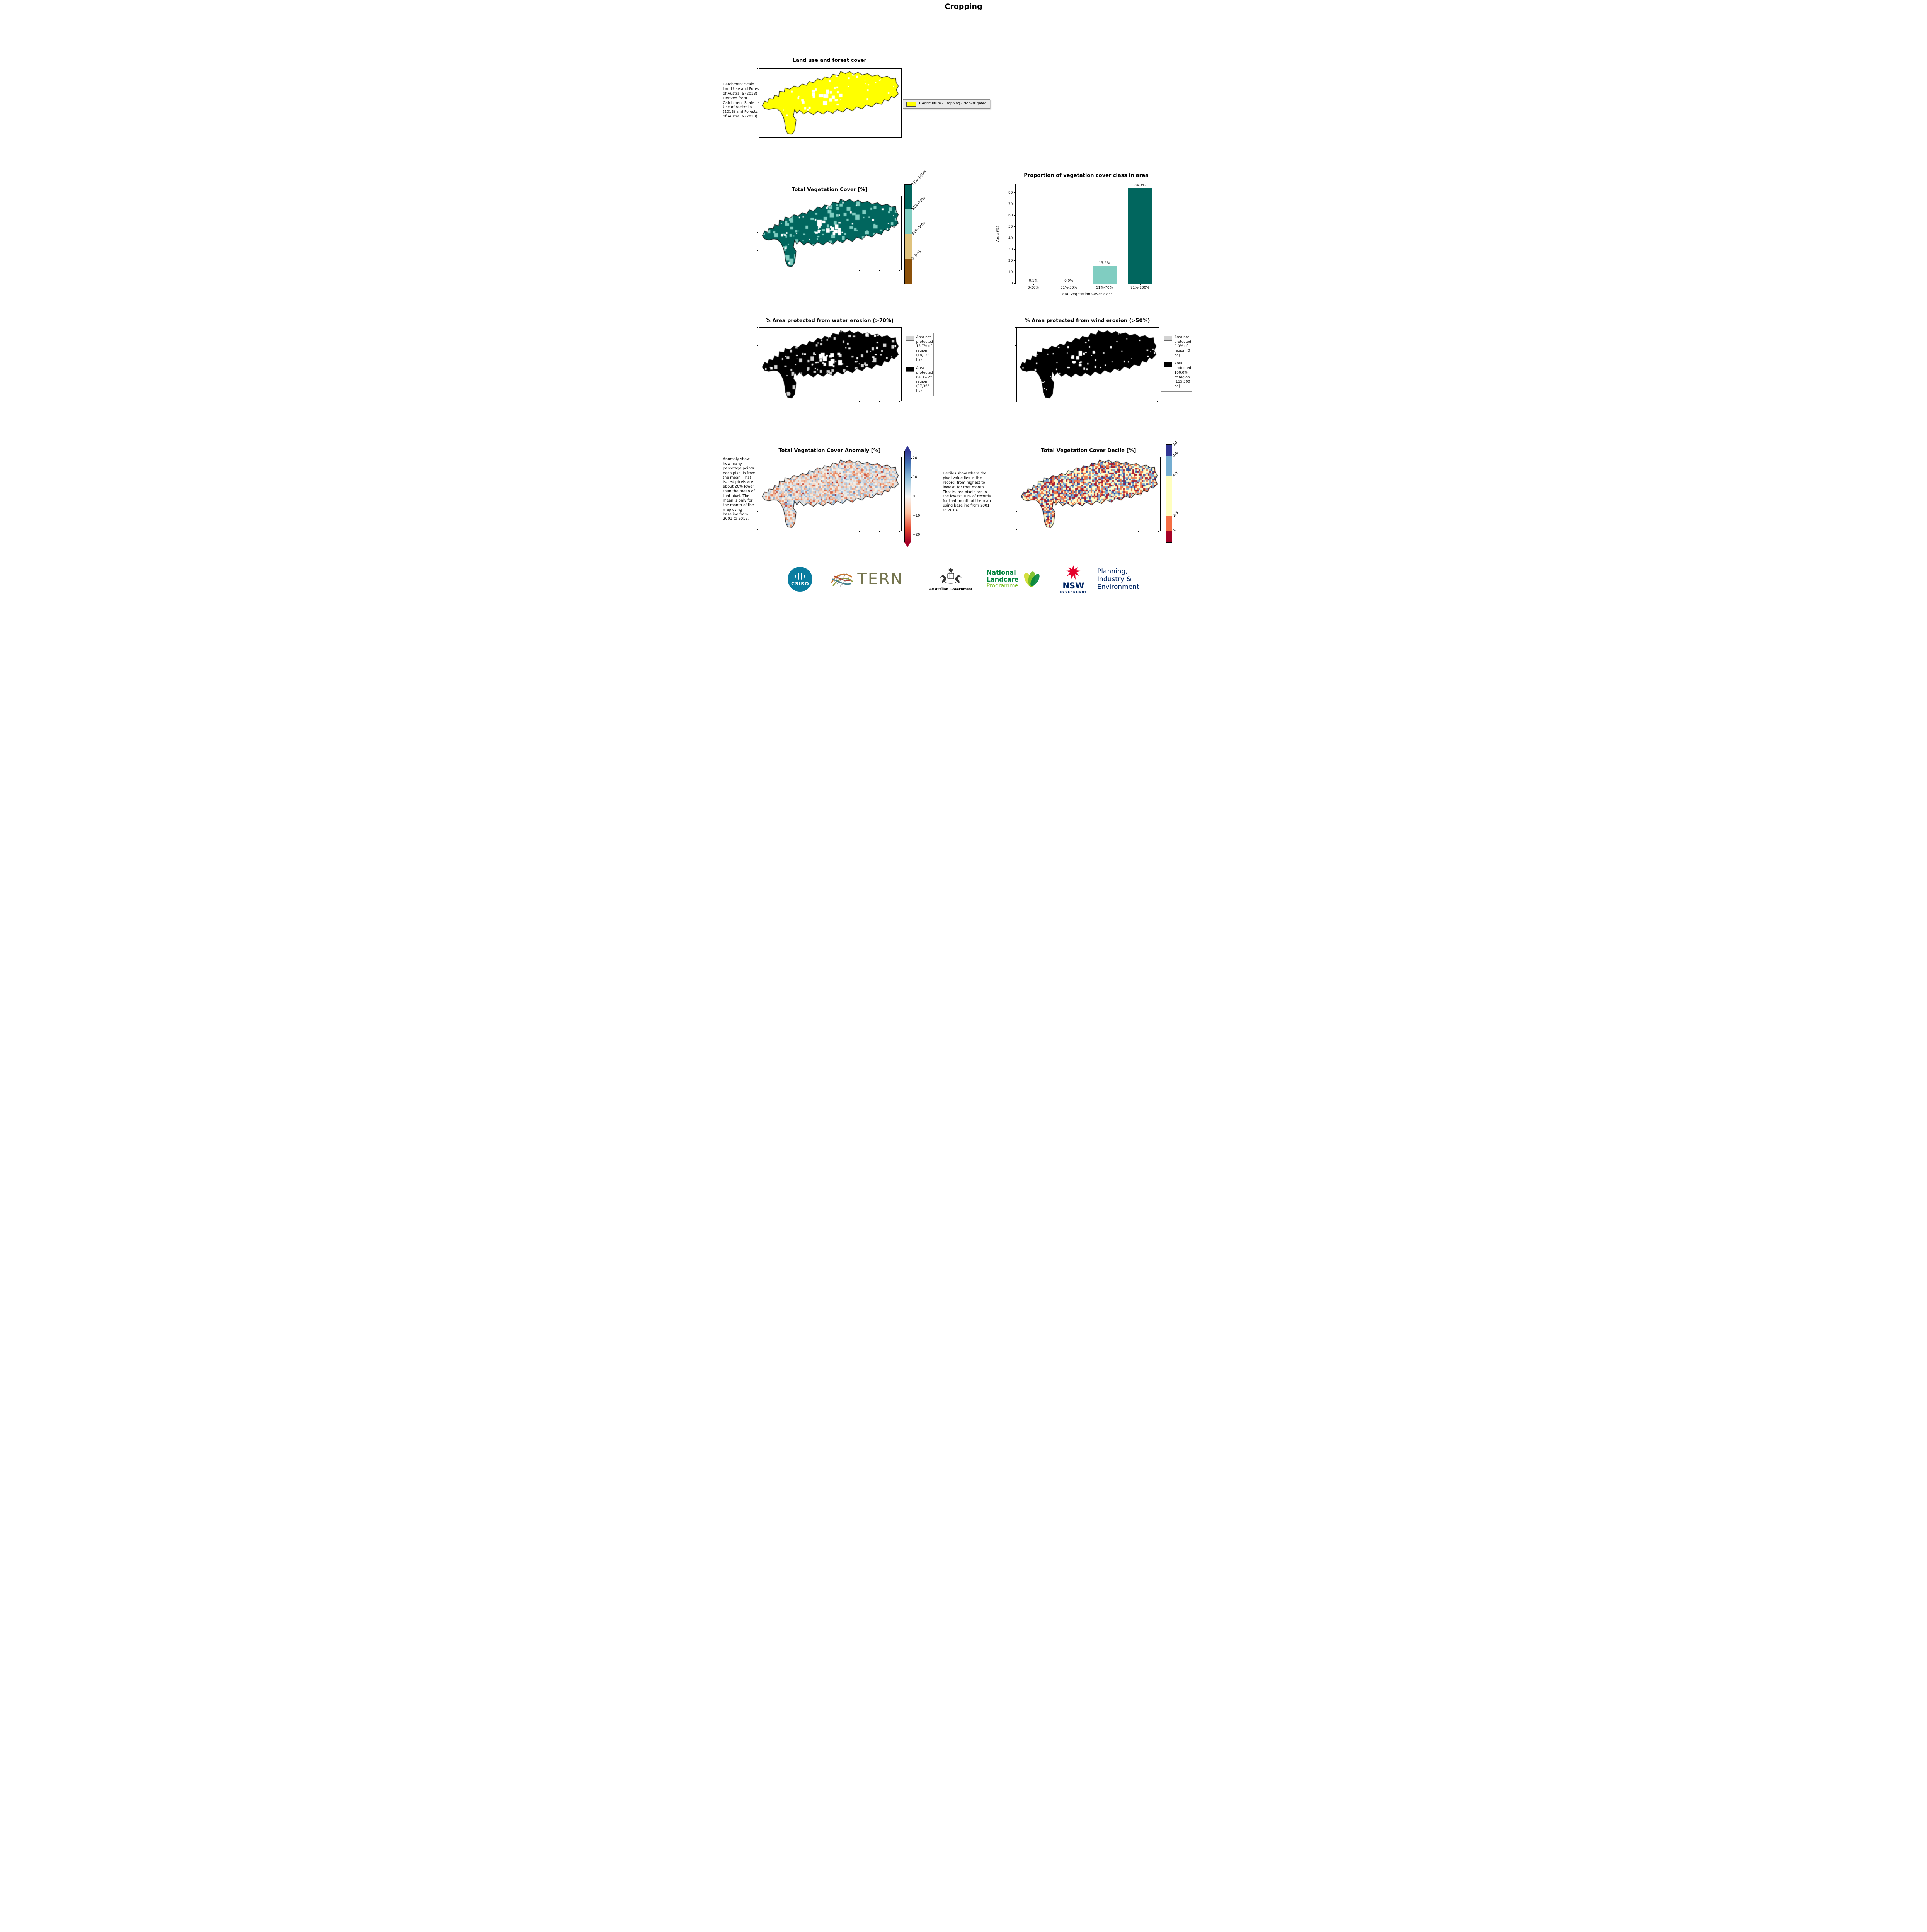 The image size is (1927, 1932). Describe the element at coordinates (1087, 294) in the screenshot. I see `chart-xlabel: Total Vegetation Cover class` at that location.